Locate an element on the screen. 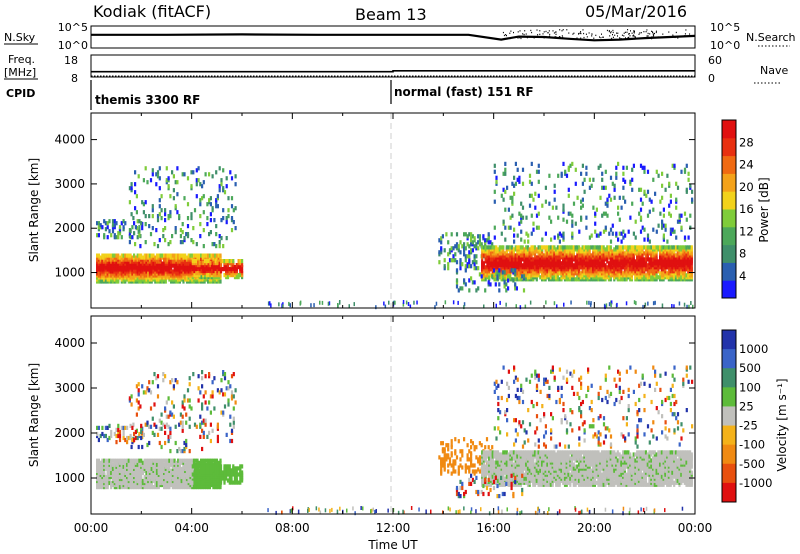 This screenshot has height=554, width=800. noise-frame is located at coordinates (393, 37).